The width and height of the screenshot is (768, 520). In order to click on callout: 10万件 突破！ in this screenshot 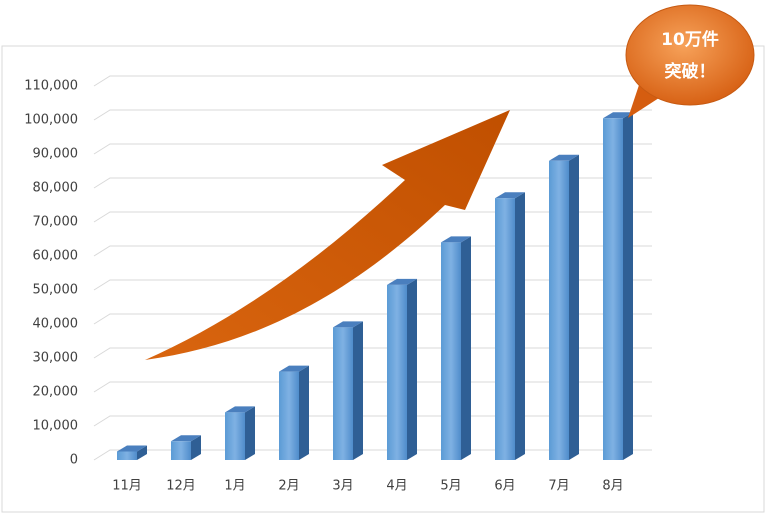, I will do `click(690, 61)`.